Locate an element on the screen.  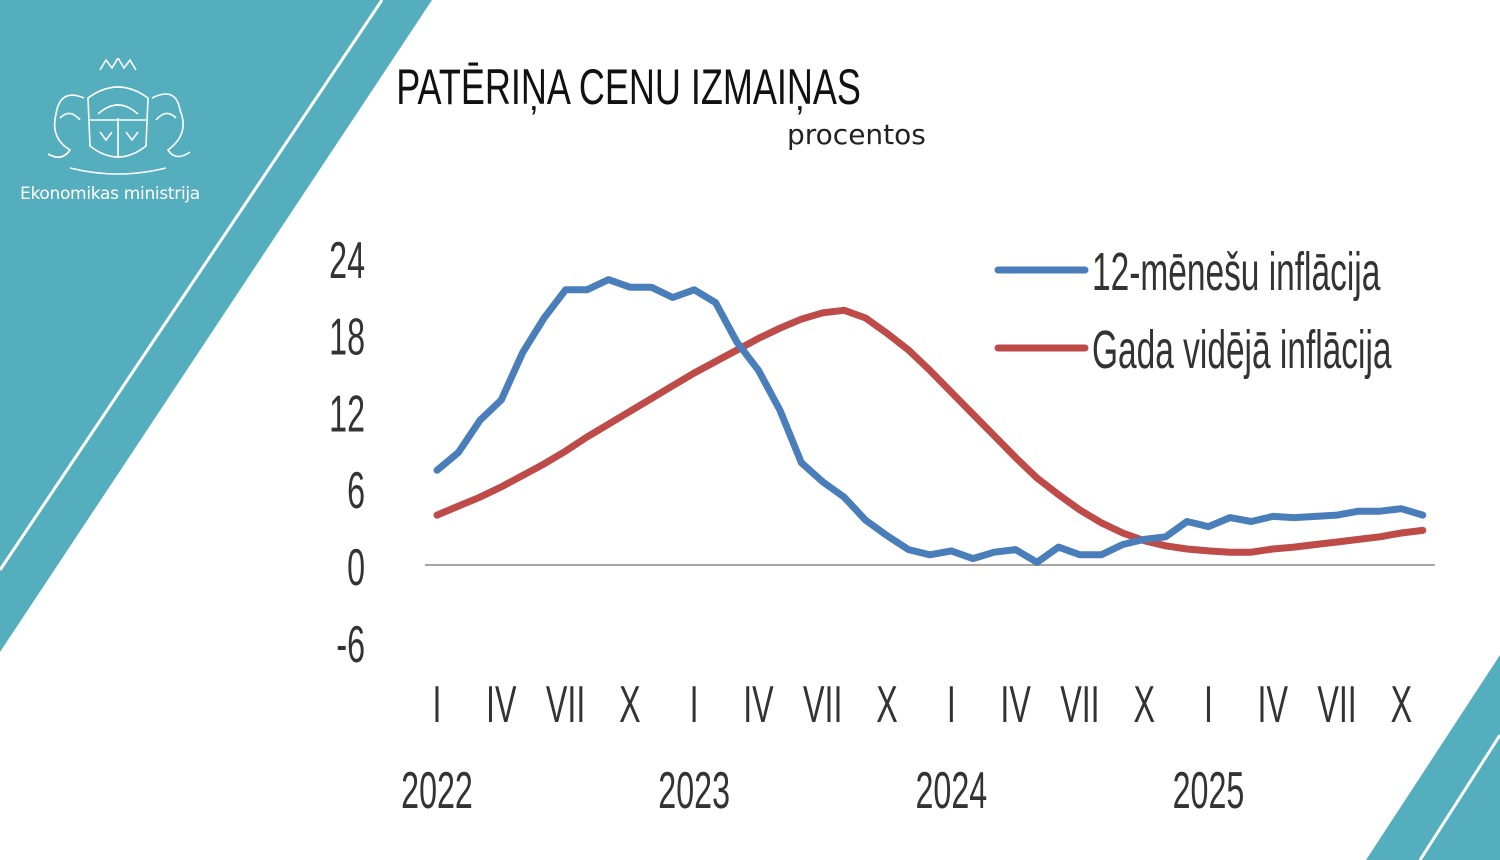
y-tick-label: 12 is located at coordinates (347, 415).